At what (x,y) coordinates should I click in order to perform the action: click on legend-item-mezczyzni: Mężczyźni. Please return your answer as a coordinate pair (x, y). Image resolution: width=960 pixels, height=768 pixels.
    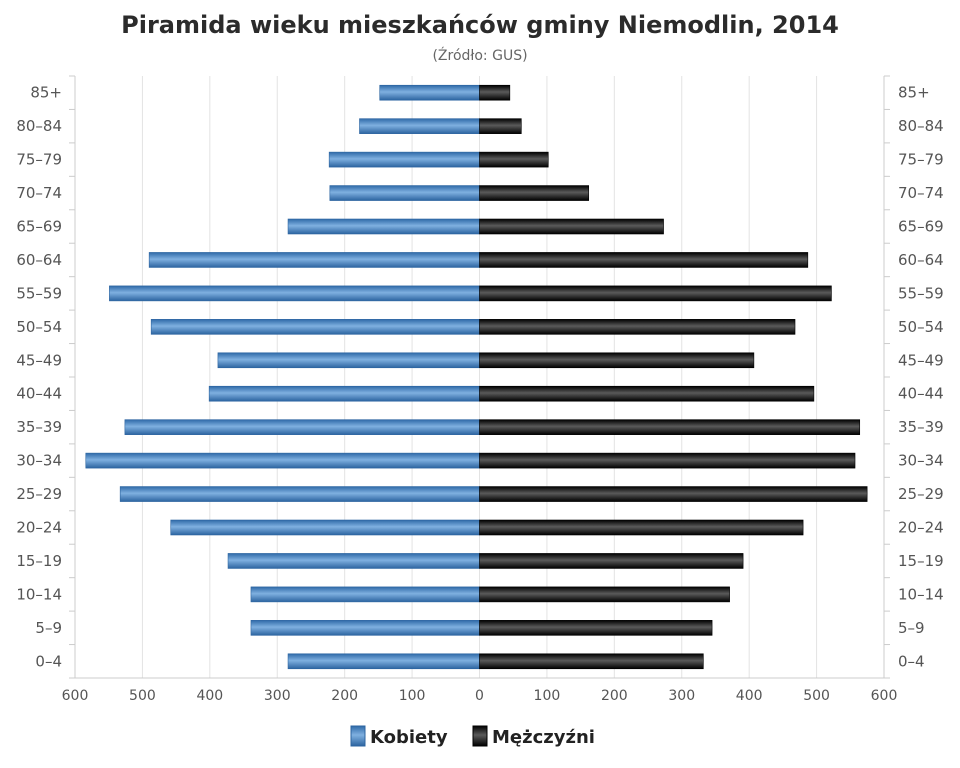
    Looking at the image, I should click on (533, 736).